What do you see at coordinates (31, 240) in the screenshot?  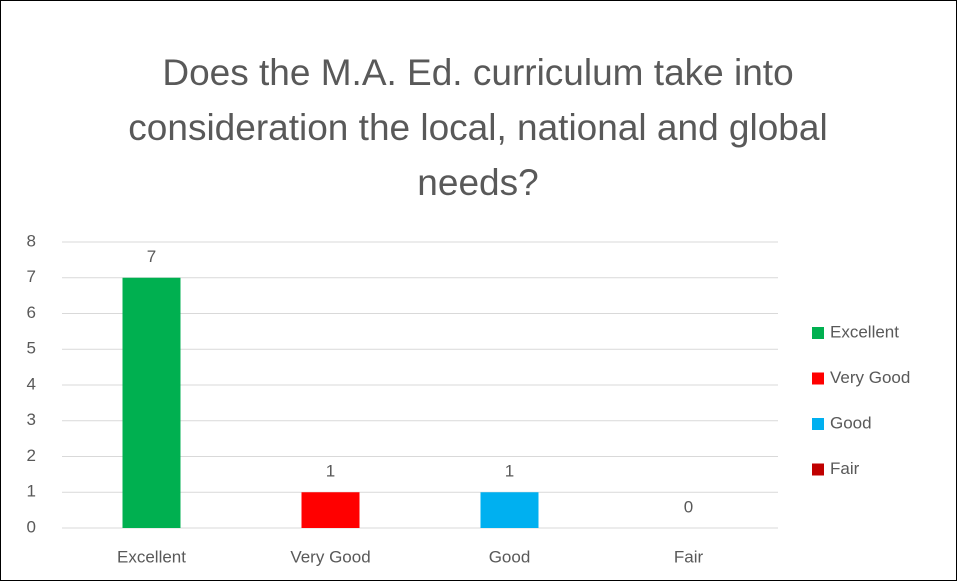 I see `y-tick-label: 8` at bounding box center [31, 240].